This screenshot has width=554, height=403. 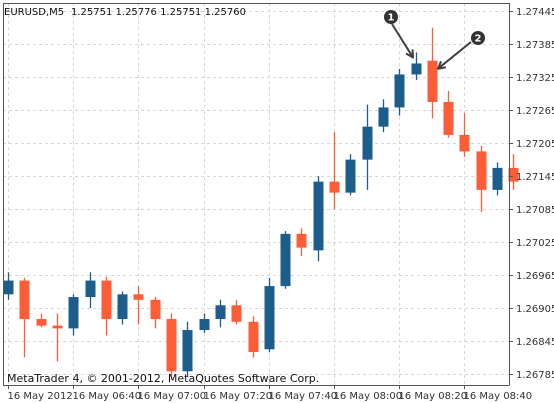 What do you see at coordinates (34, 12) in the screenshot?
I see `symbol-label: EURUSD,M5` at bounding box center [34, 12].